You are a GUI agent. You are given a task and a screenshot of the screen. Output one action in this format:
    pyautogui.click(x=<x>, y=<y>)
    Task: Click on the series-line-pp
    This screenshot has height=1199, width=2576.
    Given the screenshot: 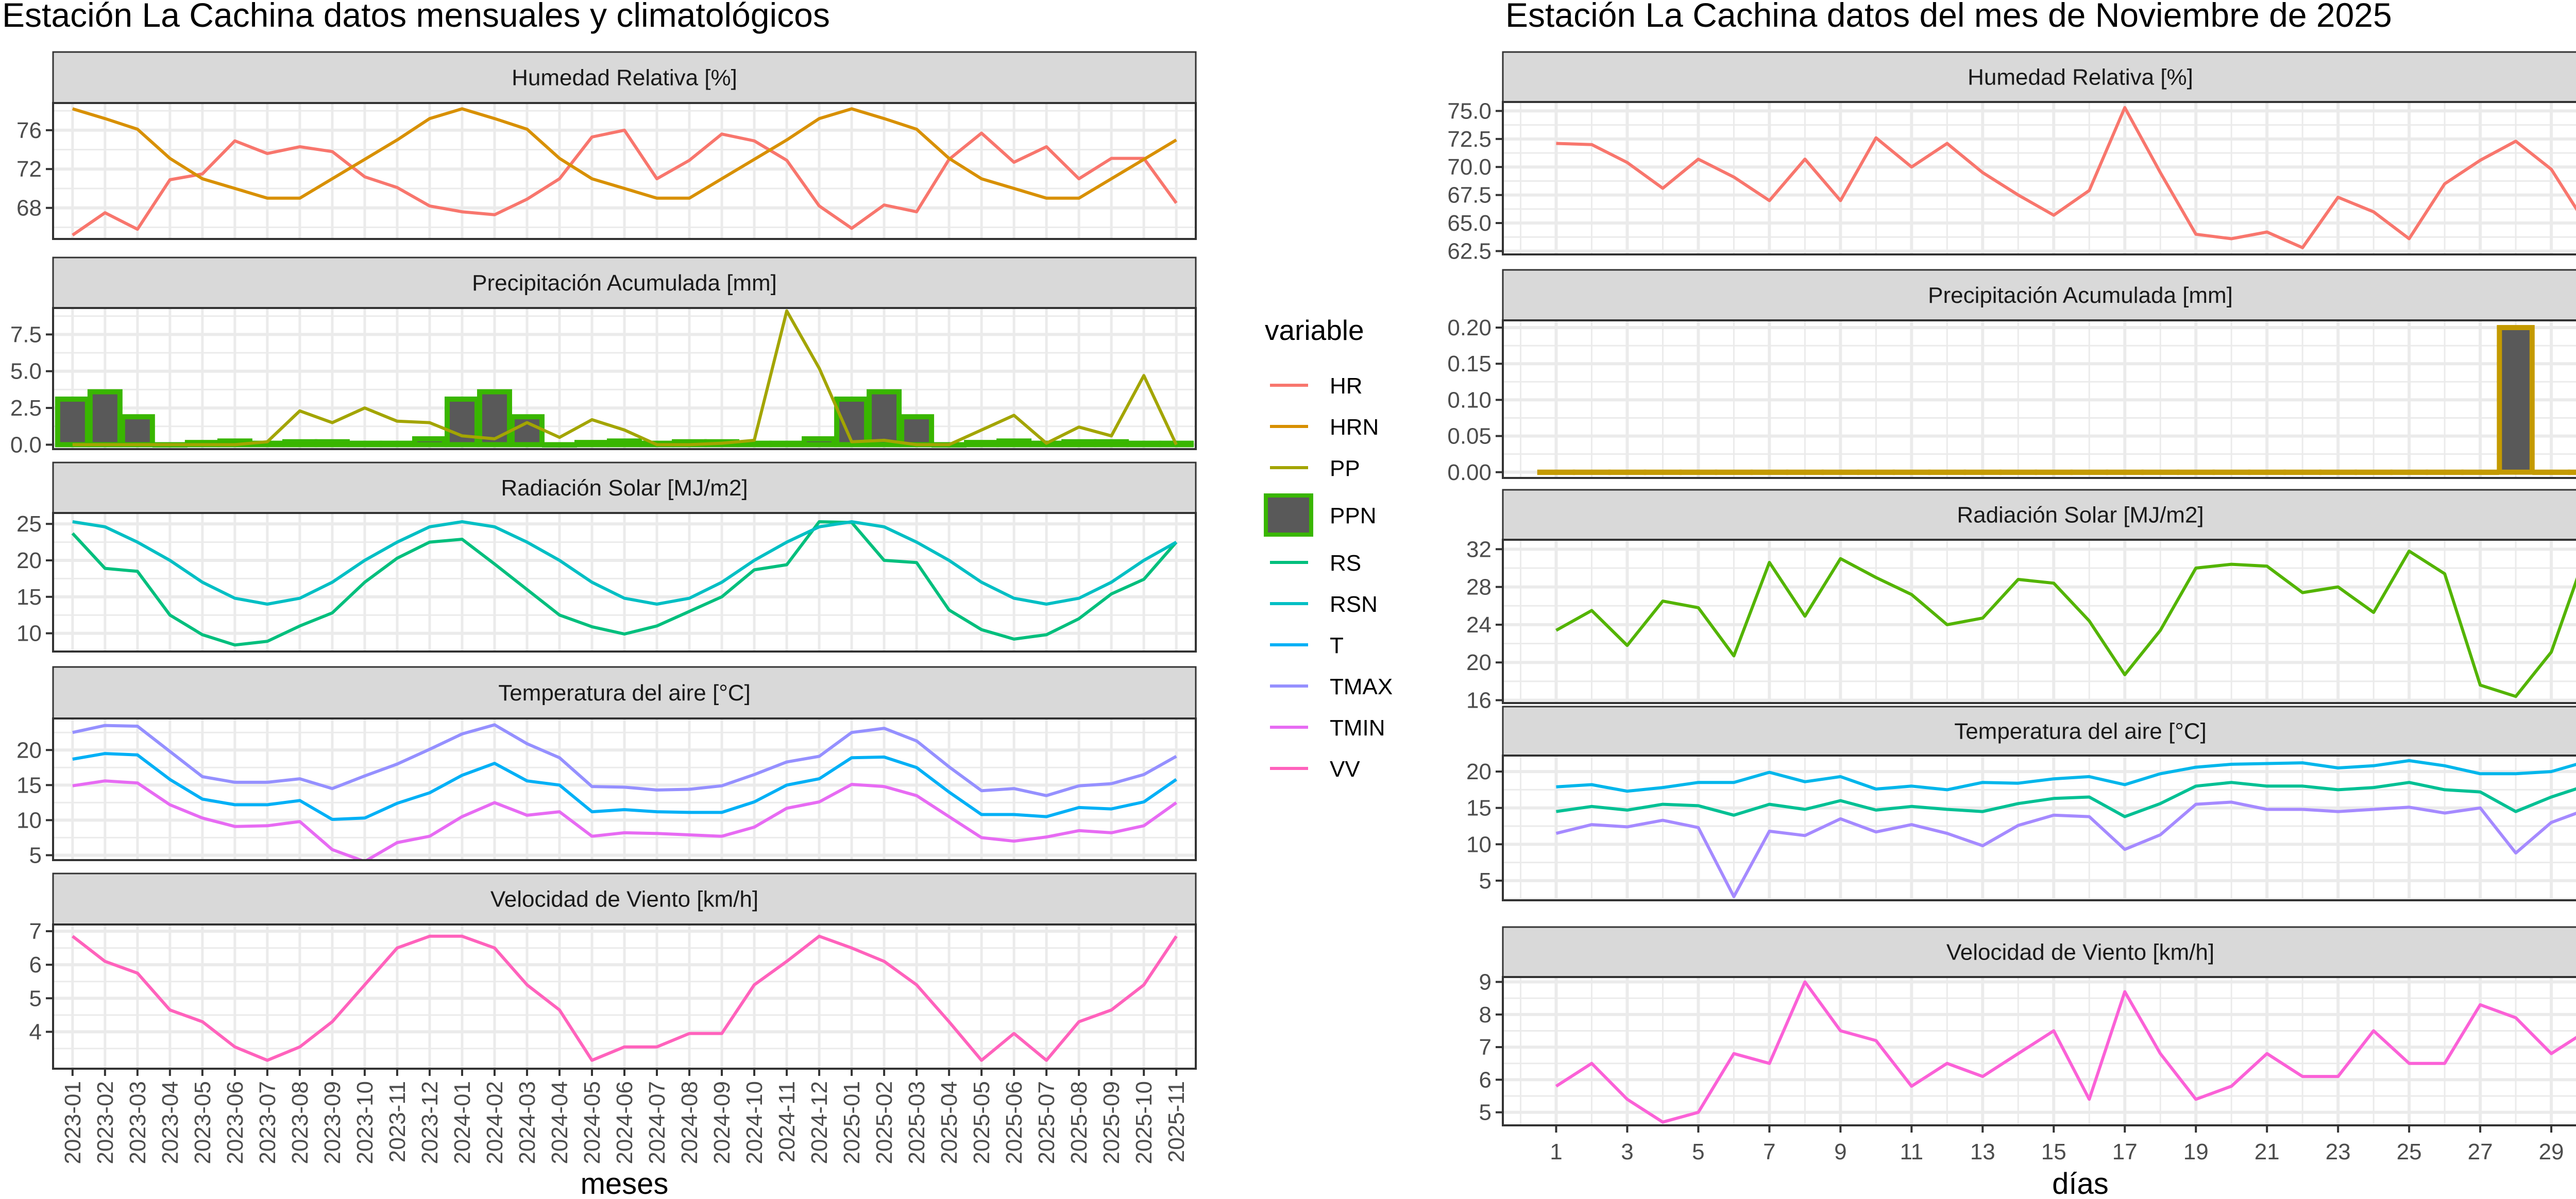 What is the action you would take?
    pyautogui.click(x=625, y=378)
    